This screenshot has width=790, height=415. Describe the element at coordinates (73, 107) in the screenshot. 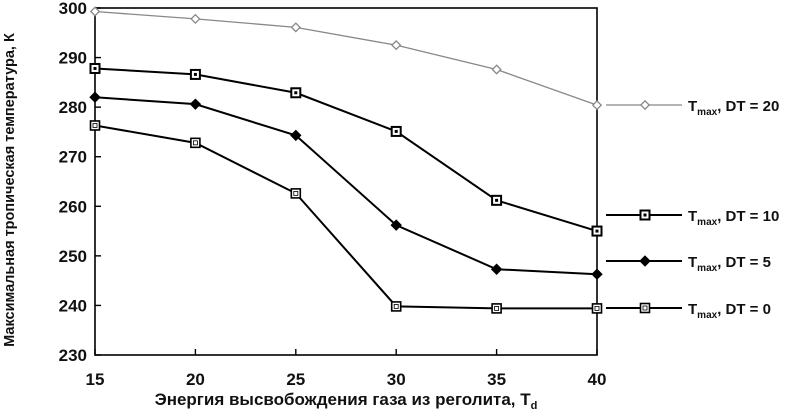

I see `y-tick-label: 280` at that location.